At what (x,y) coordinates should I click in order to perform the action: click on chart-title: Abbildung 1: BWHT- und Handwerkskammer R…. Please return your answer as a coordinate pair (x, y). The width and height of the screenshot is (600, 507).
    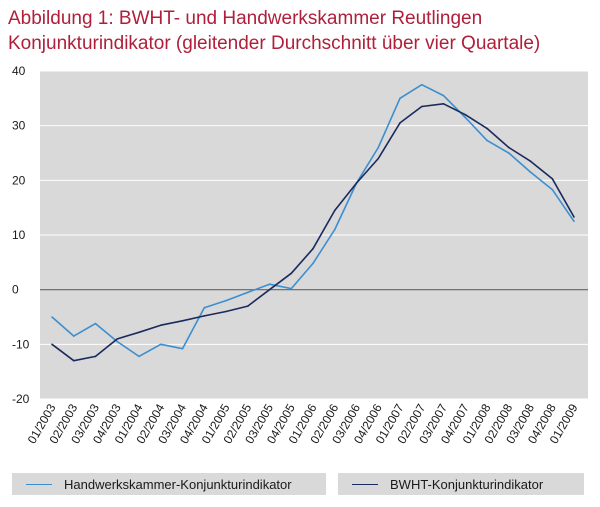
    Looking at the image, I should click on (274, 31).